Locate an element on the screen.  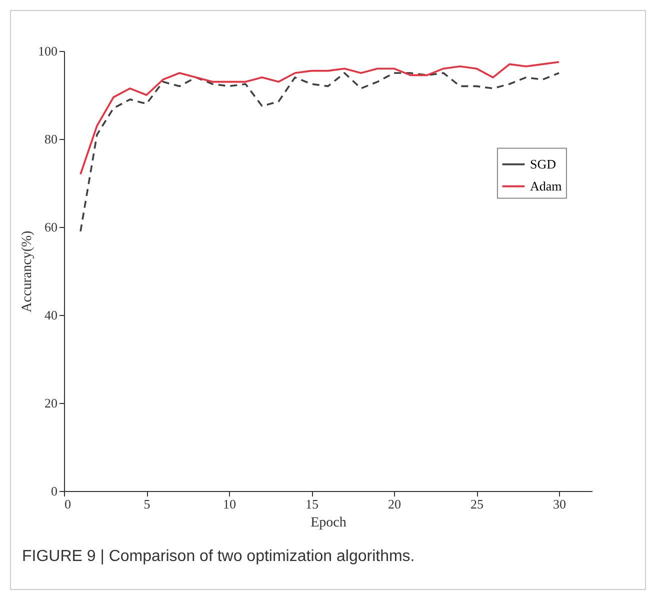
y-tick-label: 0 is located at coordinates (54, 491).